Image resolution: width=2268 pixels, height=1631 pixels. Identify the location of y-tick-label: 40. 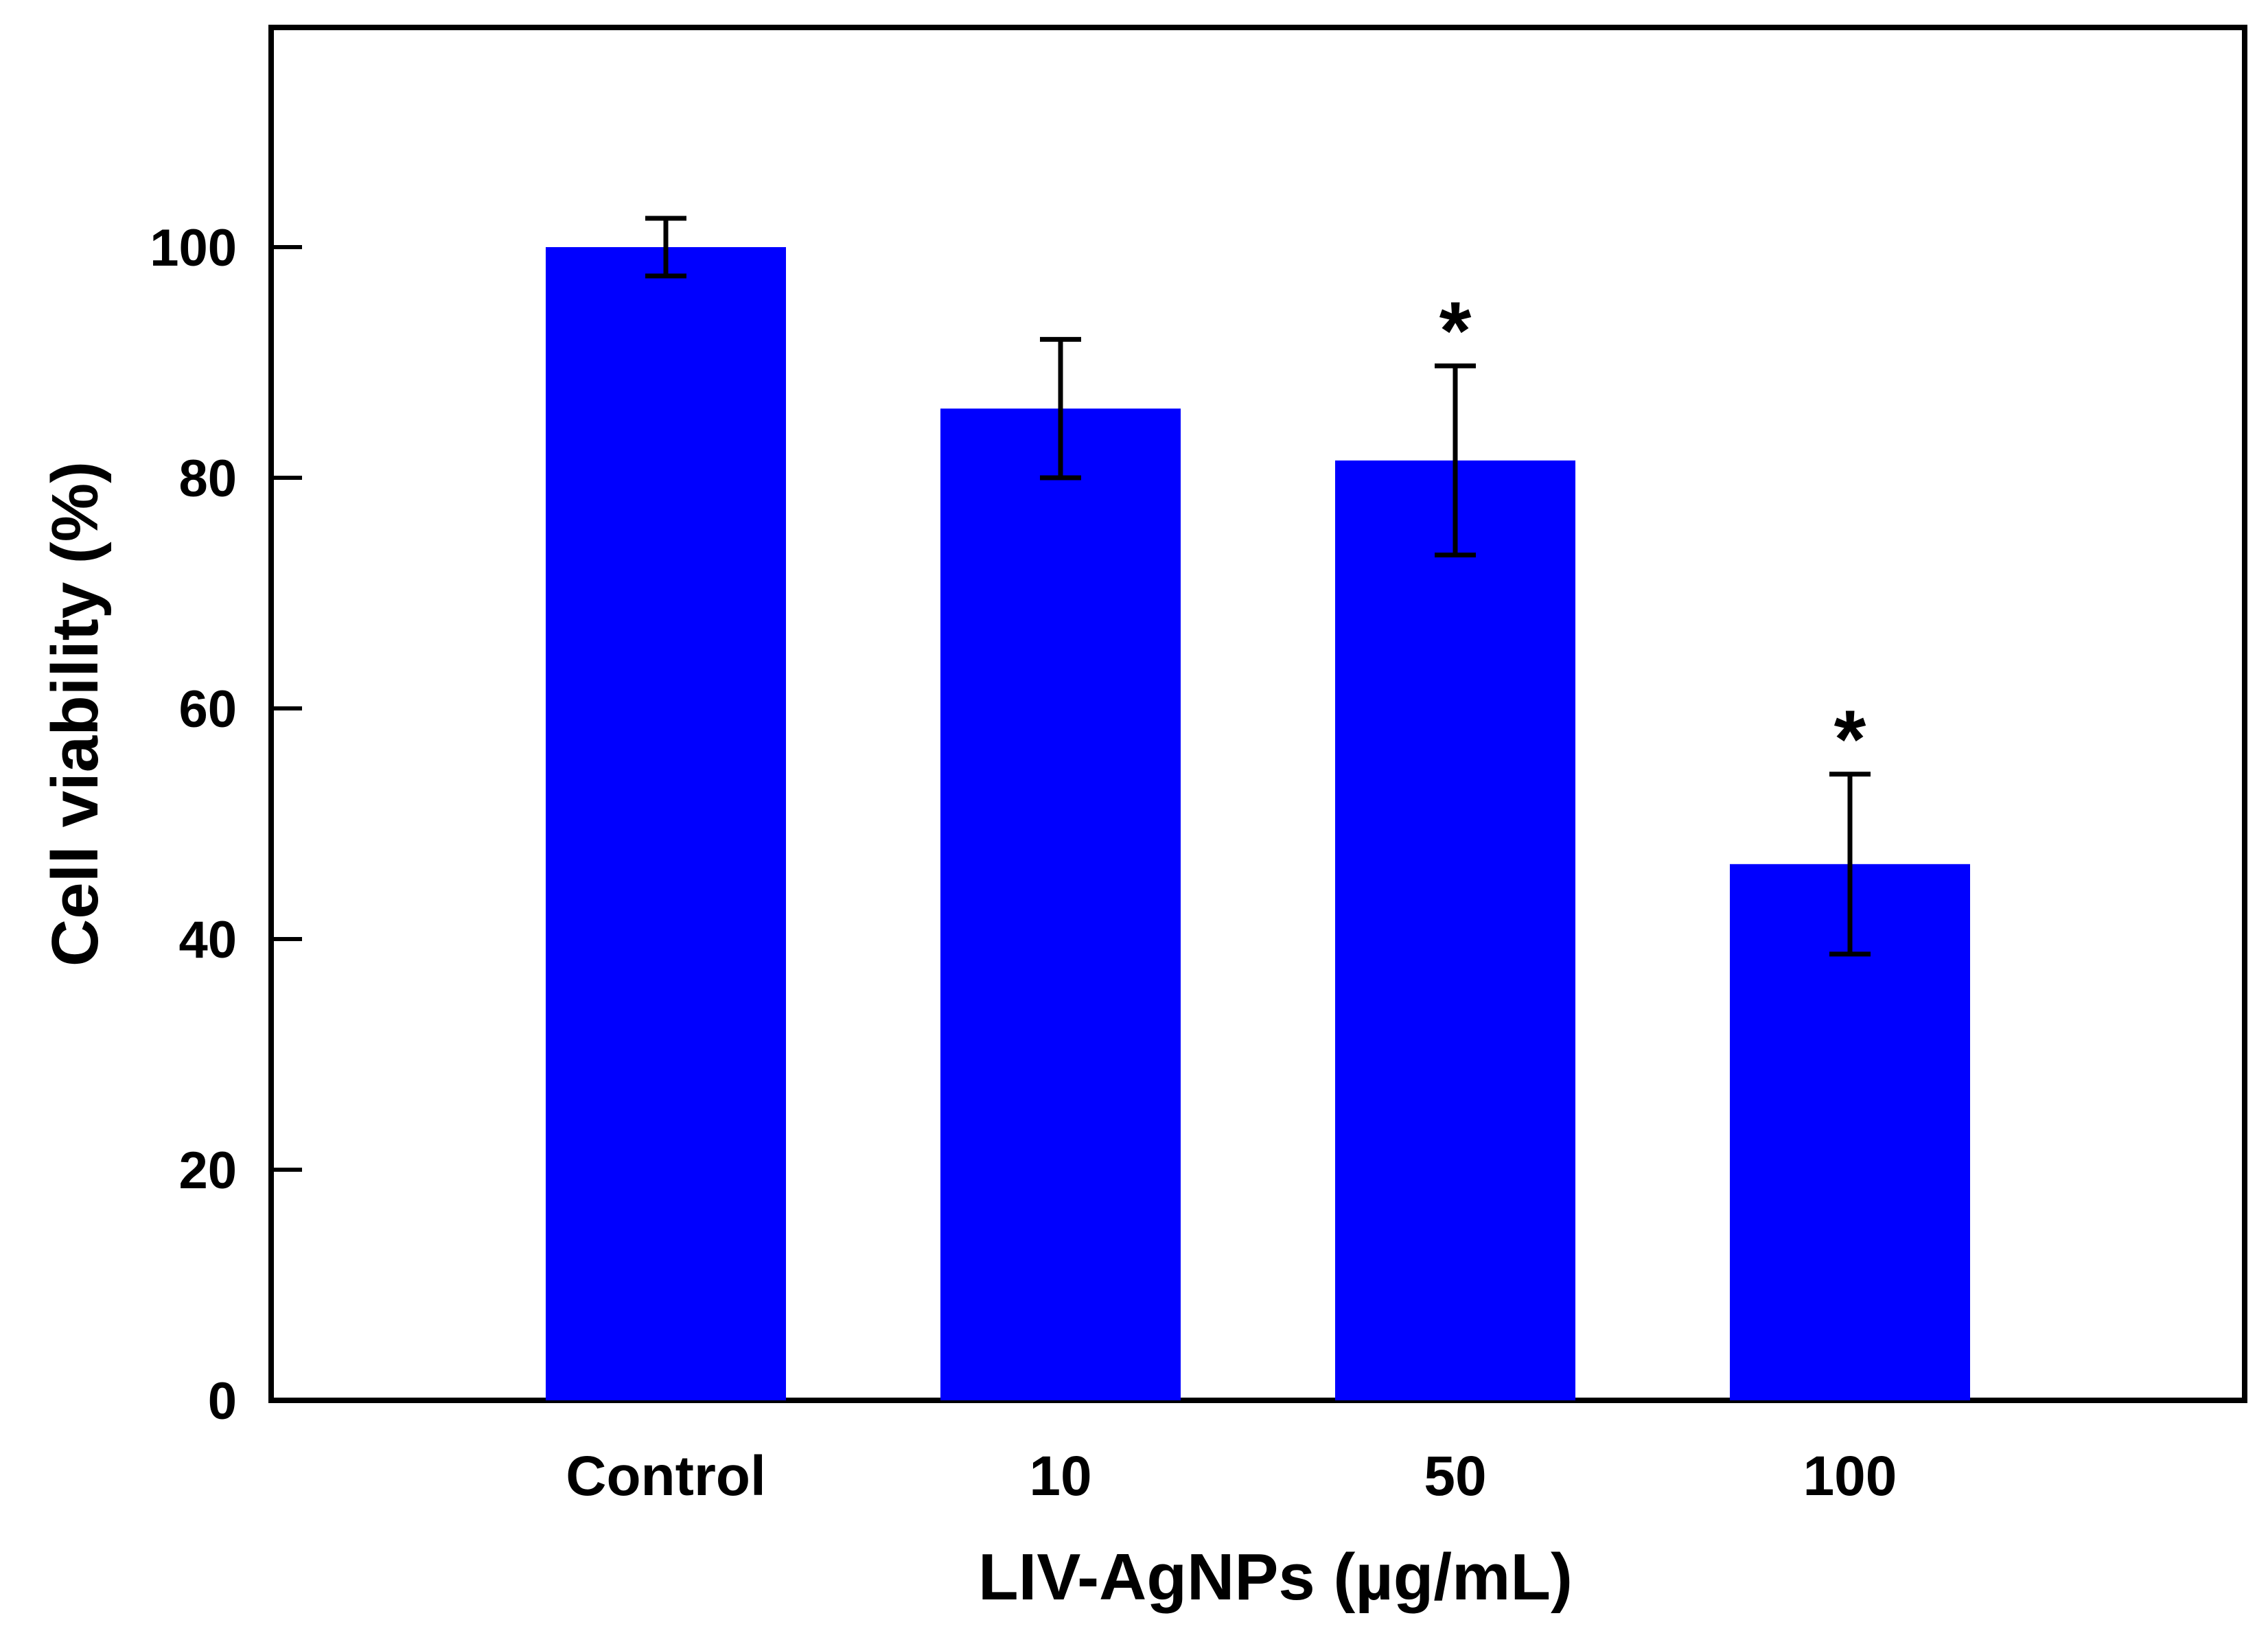
(207, 940).